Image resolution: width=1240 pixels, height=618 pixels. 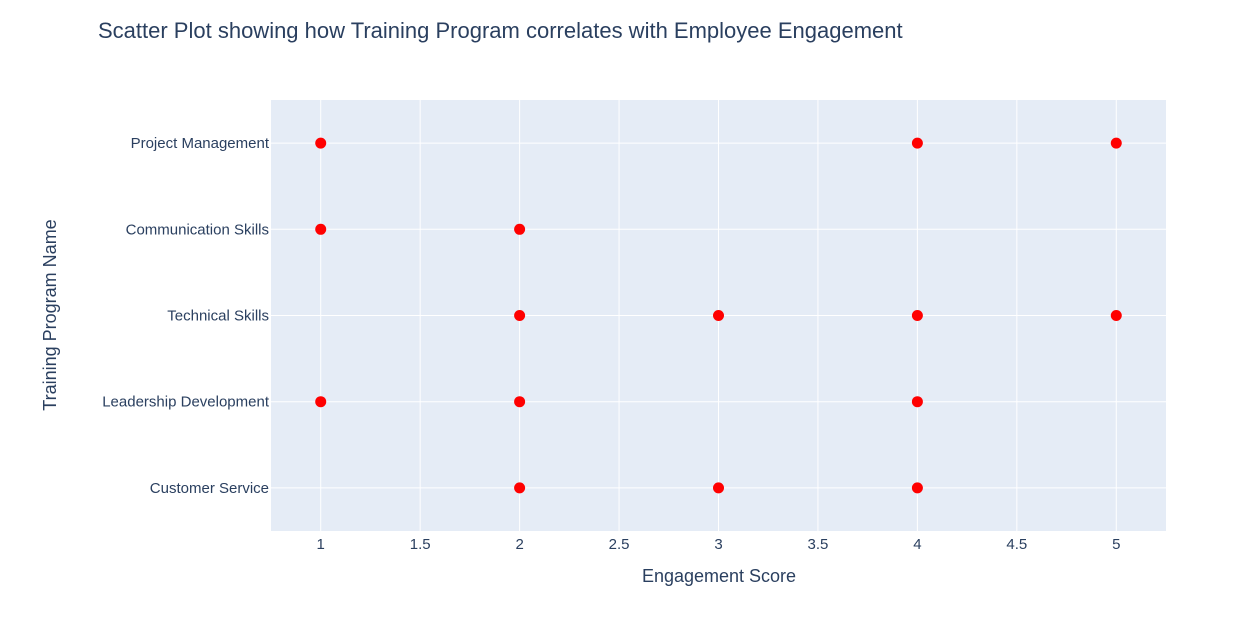 I want to click on x-axis-ticks: 1 1.5 2 2.5 3 3.5 4 4.5 5, so click(x=719, y=544).